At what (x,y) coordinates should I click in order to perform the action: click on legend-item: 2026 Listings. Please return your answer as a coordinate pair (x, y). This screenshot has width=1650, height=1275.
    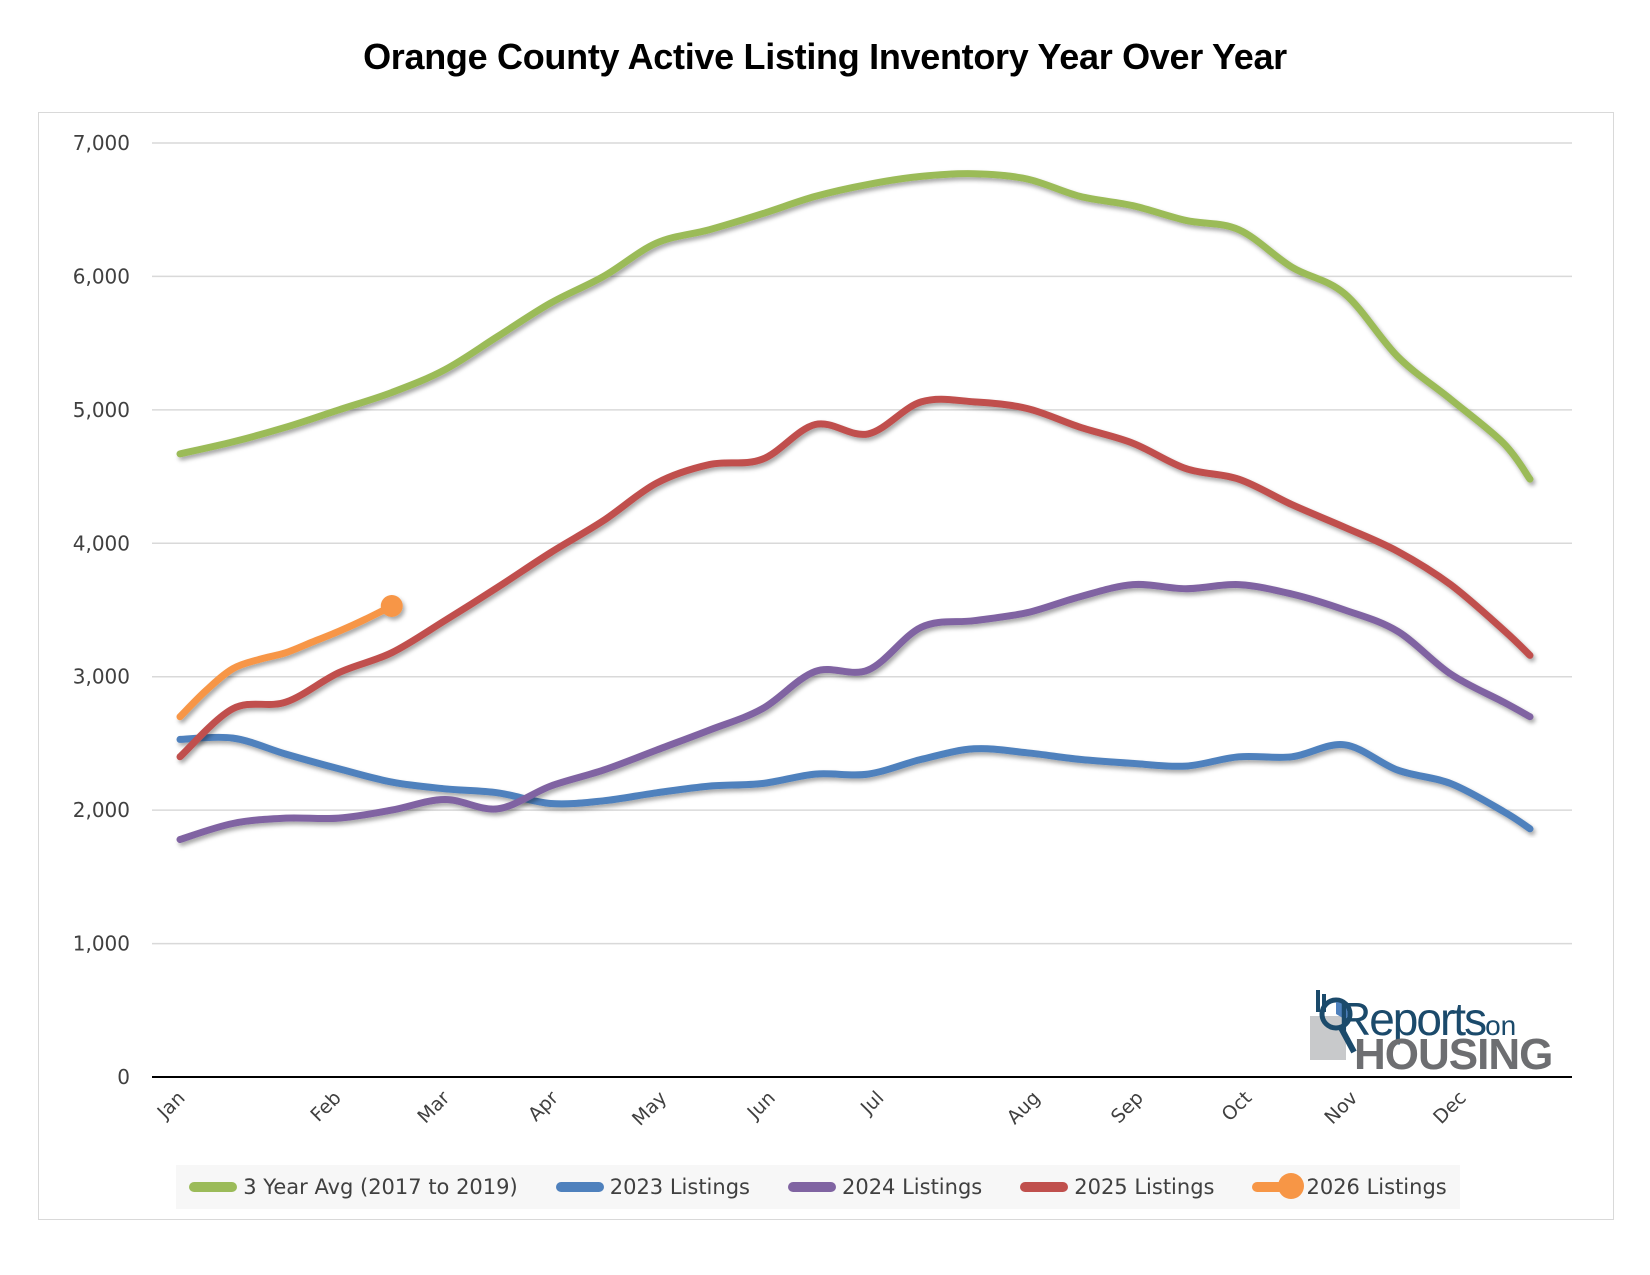
    Looking at the image, I should click on (1349, 1186).